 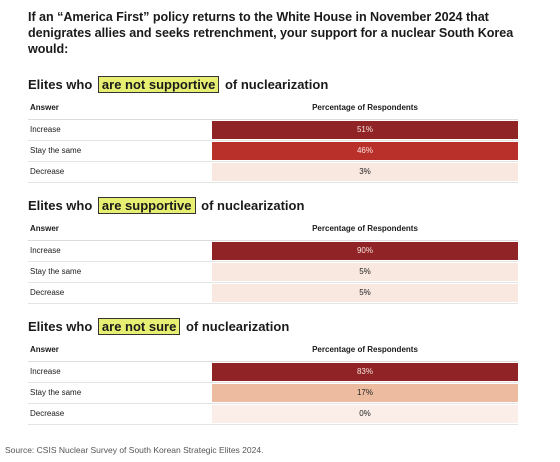 I want to click on table-row: Increase 83%, so click(x=273, y=372).